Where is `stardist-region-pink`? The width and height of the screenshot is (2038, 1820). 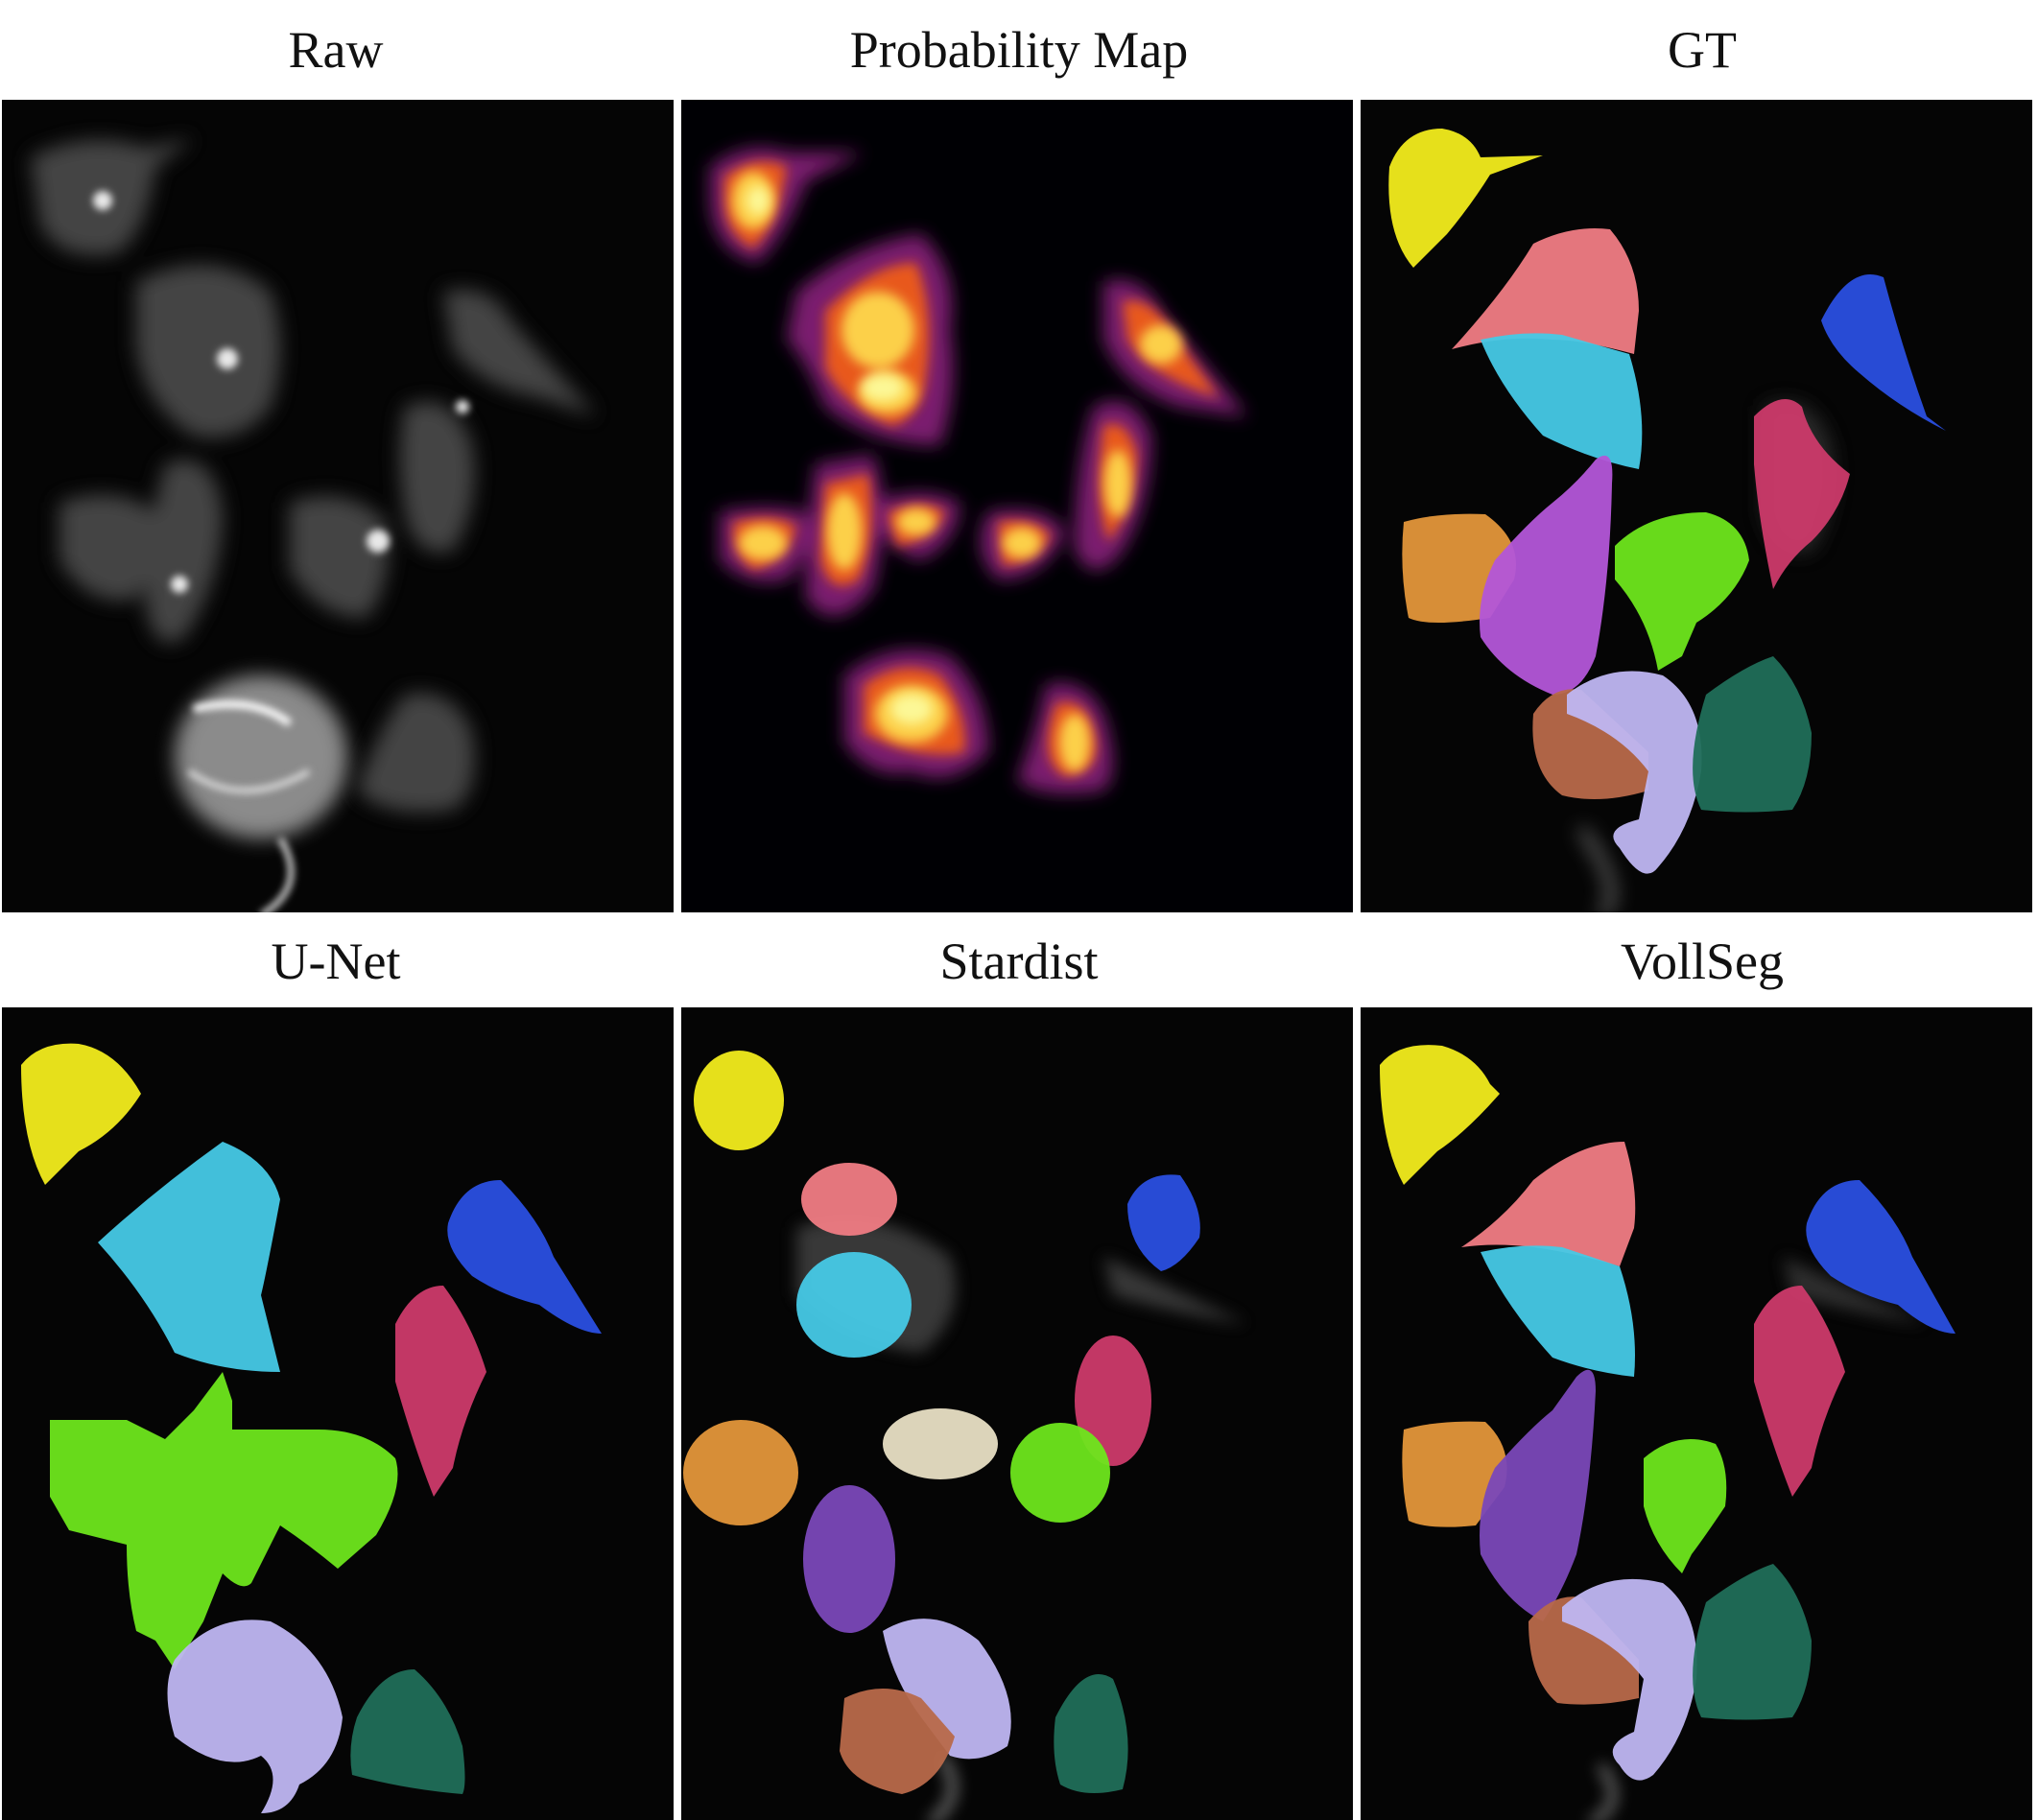 stardist-region-pink is located at coordinates (849, 1199).